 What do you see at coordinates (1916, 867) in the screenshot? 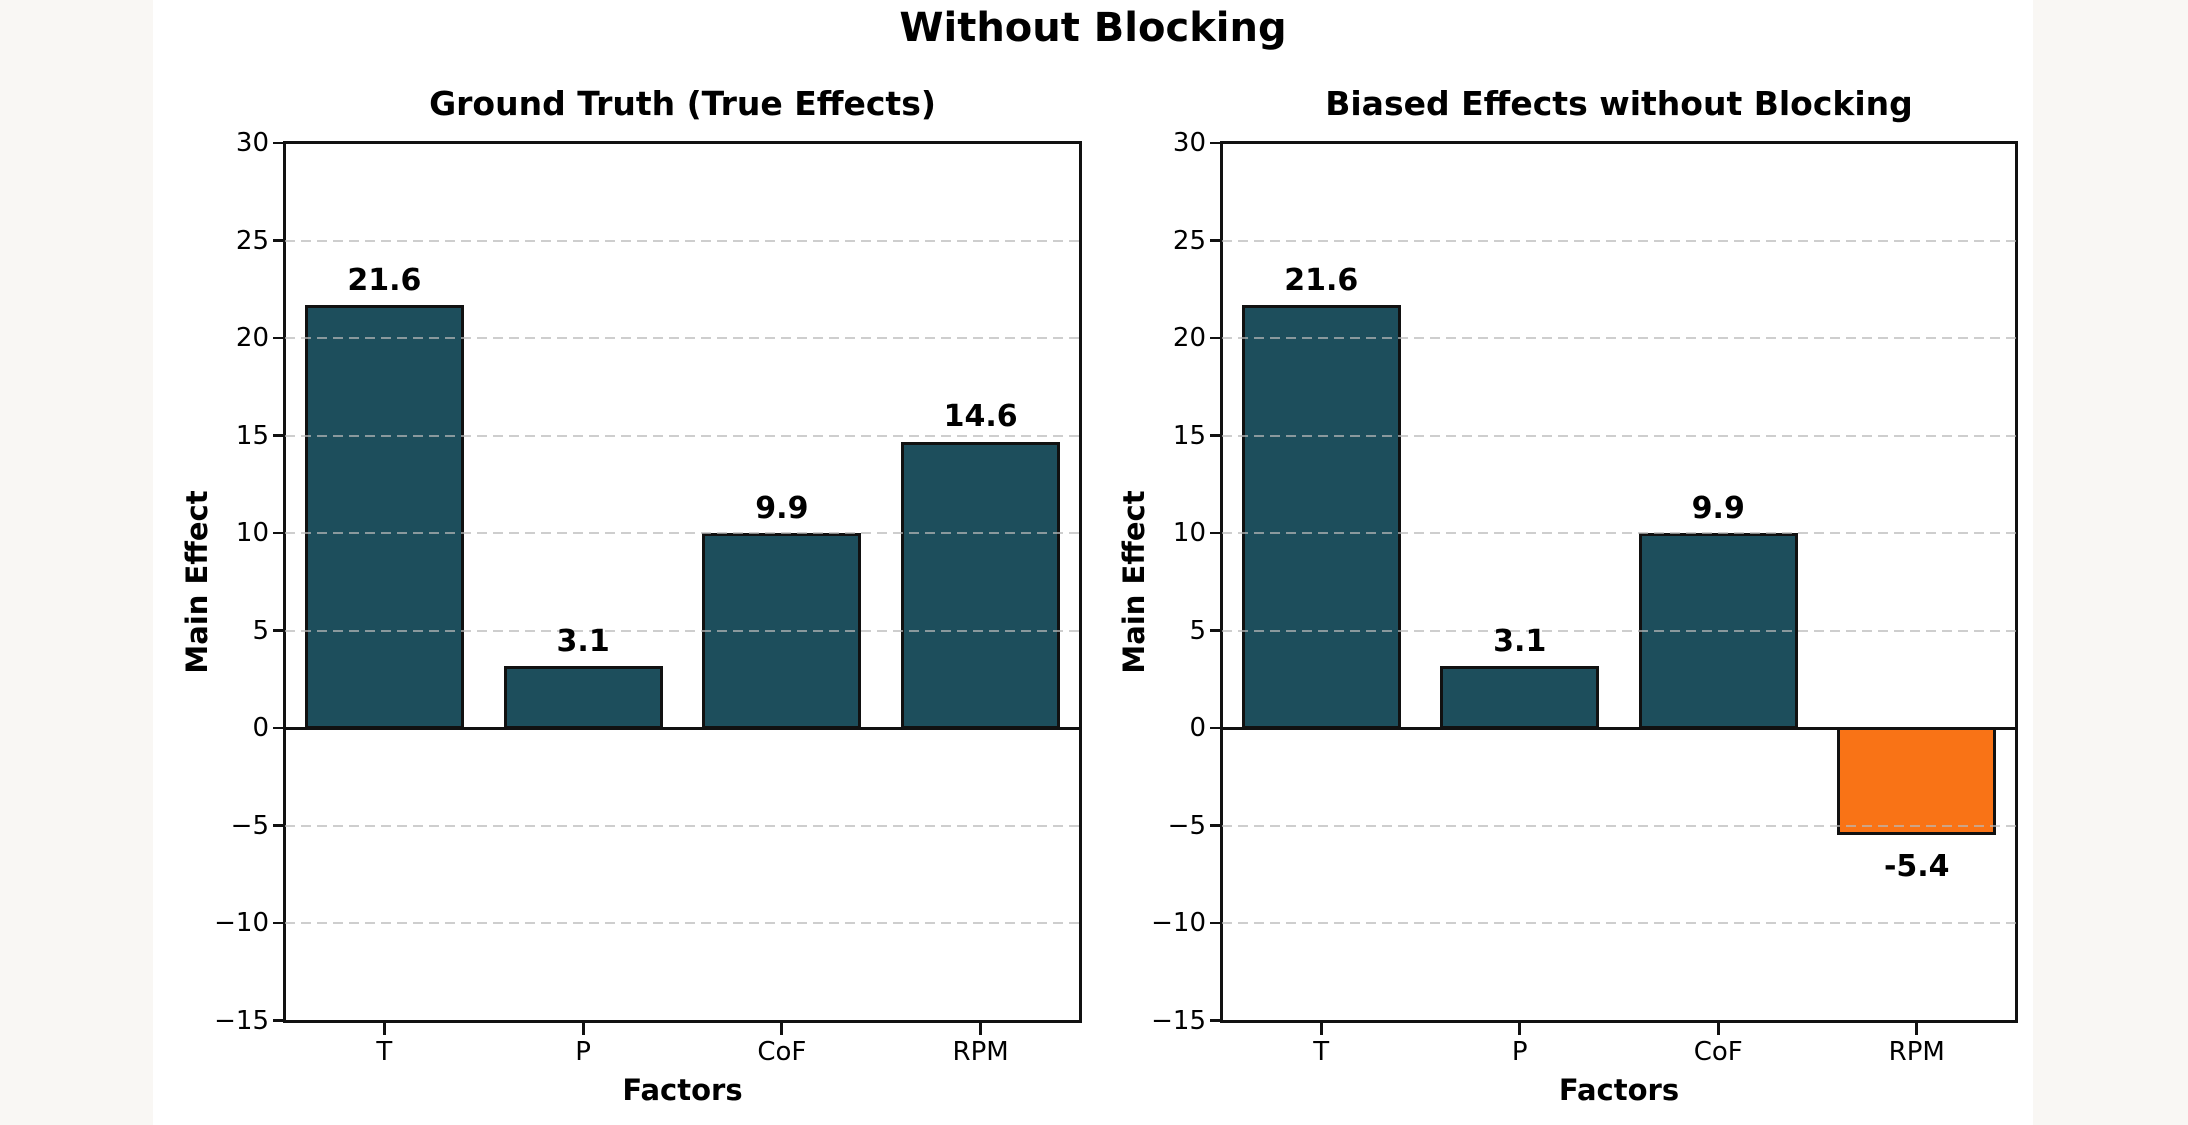
I see `bar-value-label-rpm: -5.4` at bounding box center [1916, 867].